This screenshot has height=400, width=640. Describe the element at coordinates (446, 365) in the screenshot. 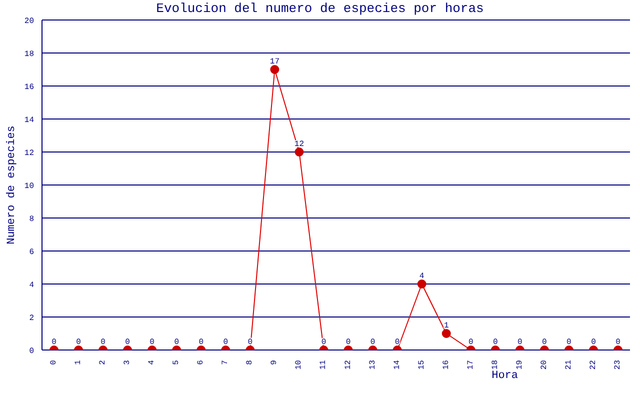

I see `x-tick-label: 16` at that location.